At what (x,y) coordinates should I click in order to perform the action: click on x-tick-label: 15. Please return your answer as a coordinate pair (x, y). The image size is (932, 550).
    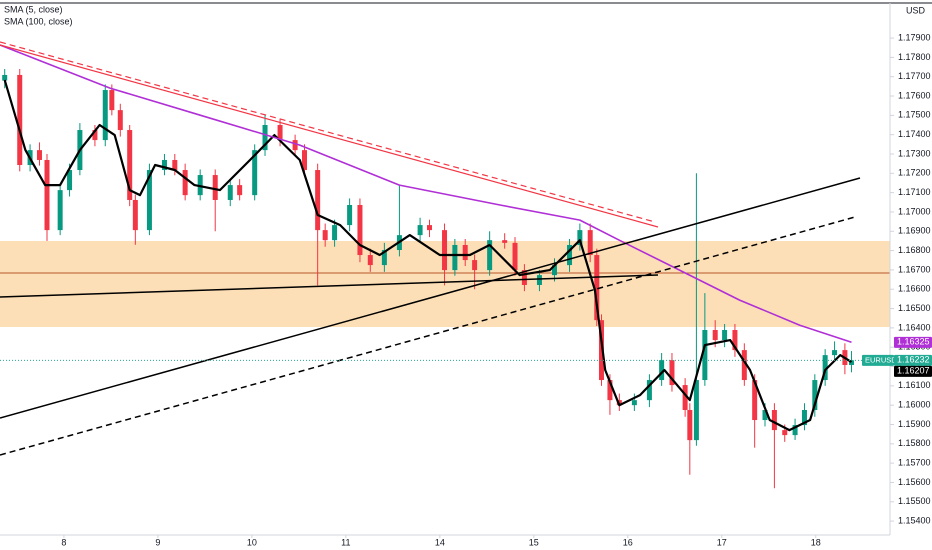
    Looking at the image, I should click on (534, 542).